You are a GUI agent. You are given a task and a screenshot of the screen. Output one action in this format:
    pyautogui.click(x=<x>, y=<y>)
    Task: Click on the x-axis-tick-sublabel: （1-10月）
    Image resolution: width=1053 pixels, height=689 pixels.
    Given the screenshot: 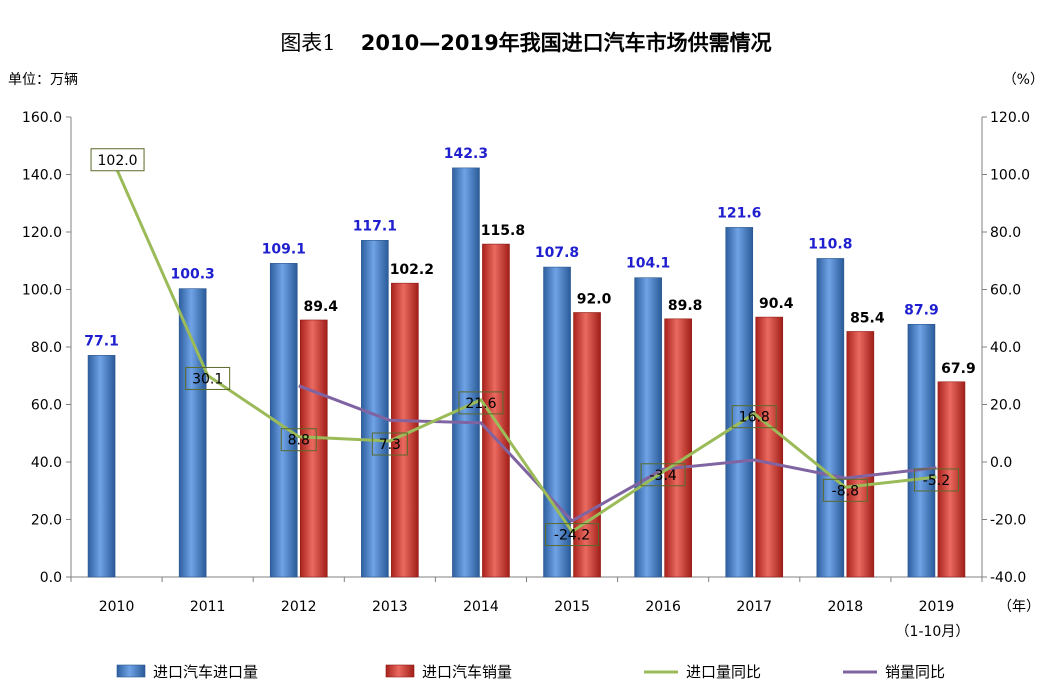 What is the action you would take?
    pyautogui.click(x=933, y=632)
    